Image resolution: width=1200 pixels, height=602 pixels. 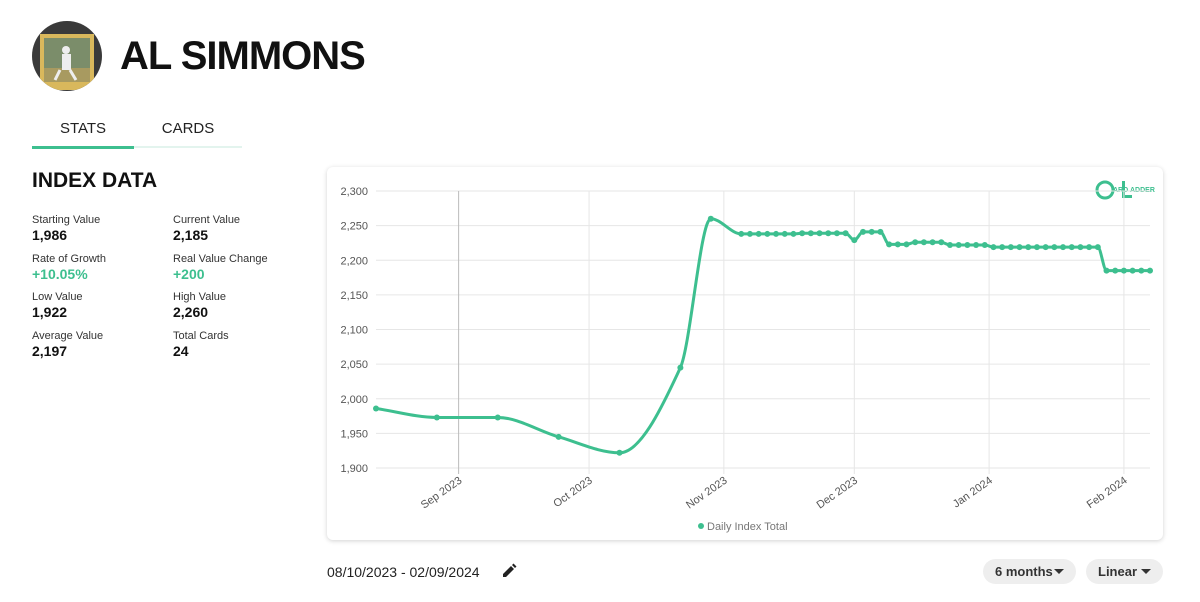 What do you see at coordinates (50, 312) in the screenshot?
I see `stat-value: 1,922` at bounding box center [50, 312].